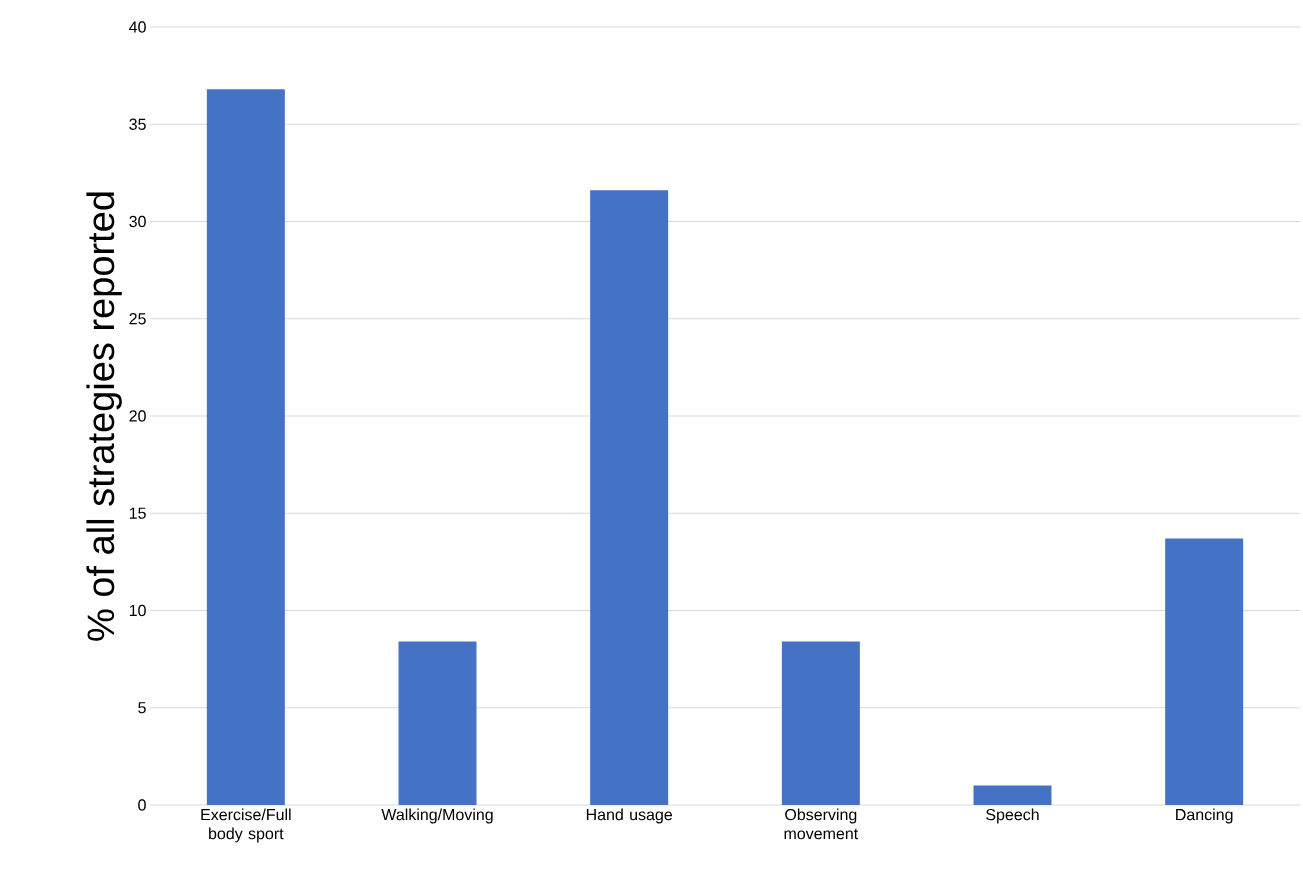  What do you see at coordinates (1204, 816) in the screenshot?
I see `x-tick-label: Dancing` at bounding box center [1204, 816].